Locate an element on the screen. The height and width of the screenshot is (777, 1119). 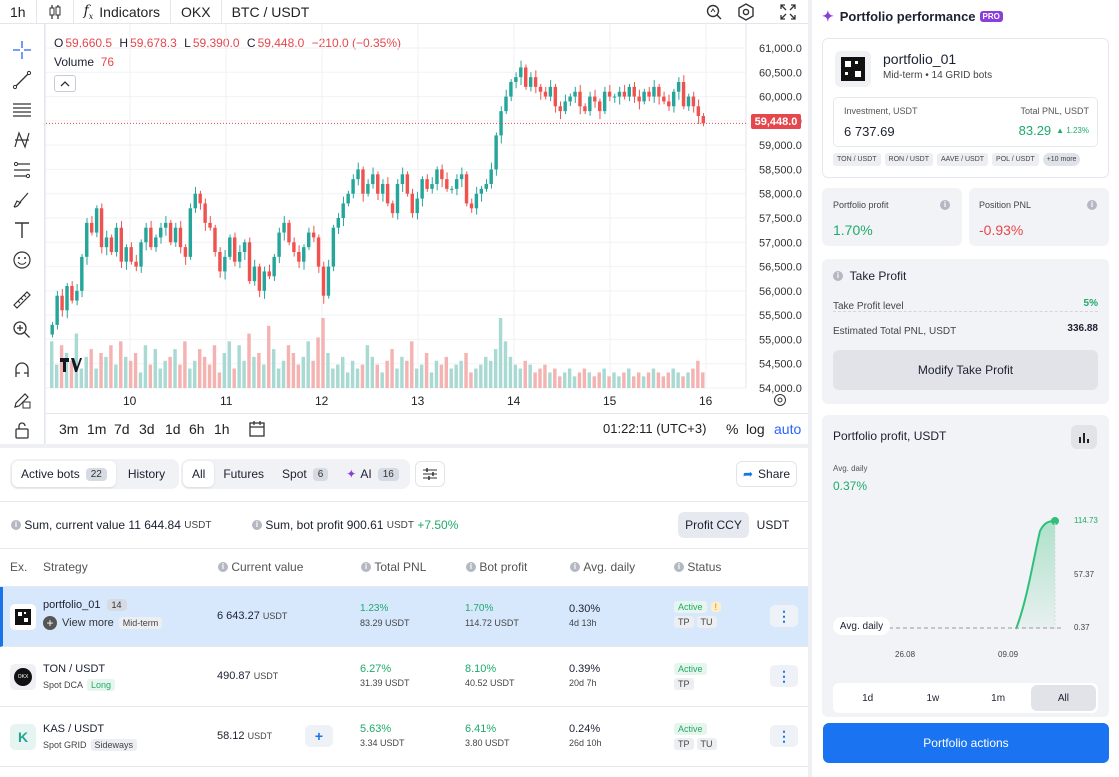
date-range-button is located at coordinates (257, 430).